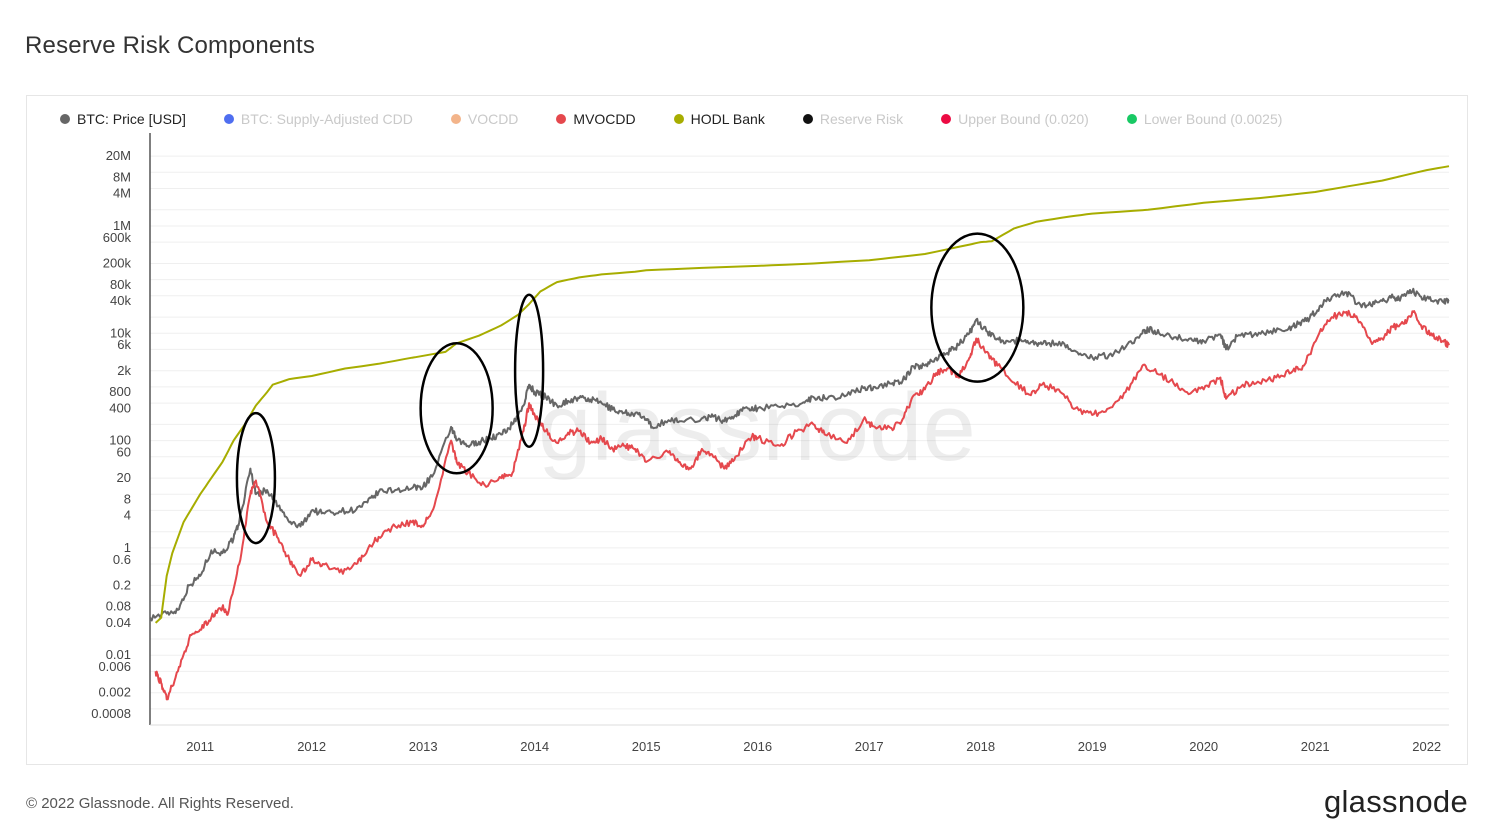  What do you see at coordinates (423, 746) in the screenshot?
I see `x-tick-label: 2013` at bounding box center [423, 746].